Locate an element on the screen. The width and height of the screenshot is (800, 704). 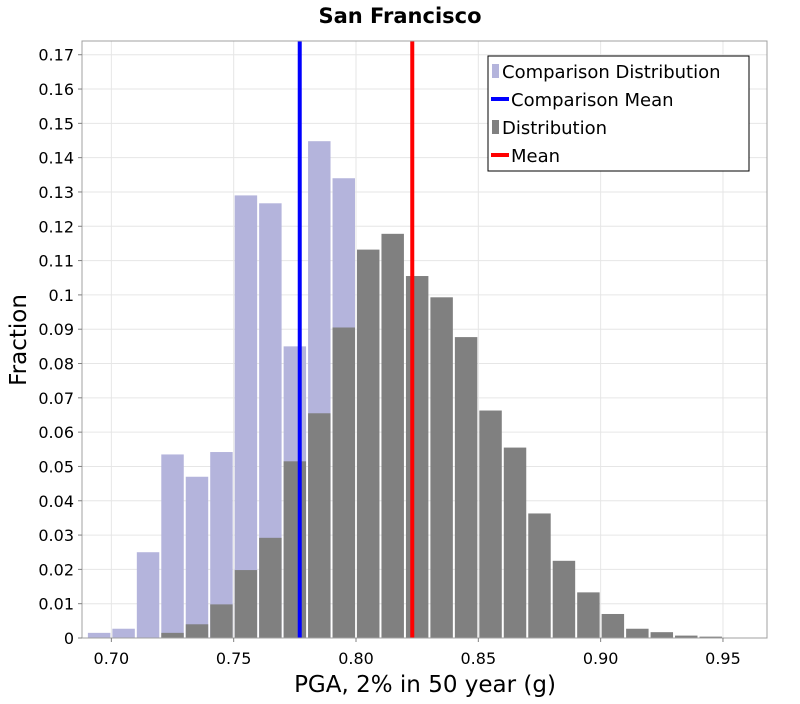
legend-label: Distribution is located at coordinates (554, 128).